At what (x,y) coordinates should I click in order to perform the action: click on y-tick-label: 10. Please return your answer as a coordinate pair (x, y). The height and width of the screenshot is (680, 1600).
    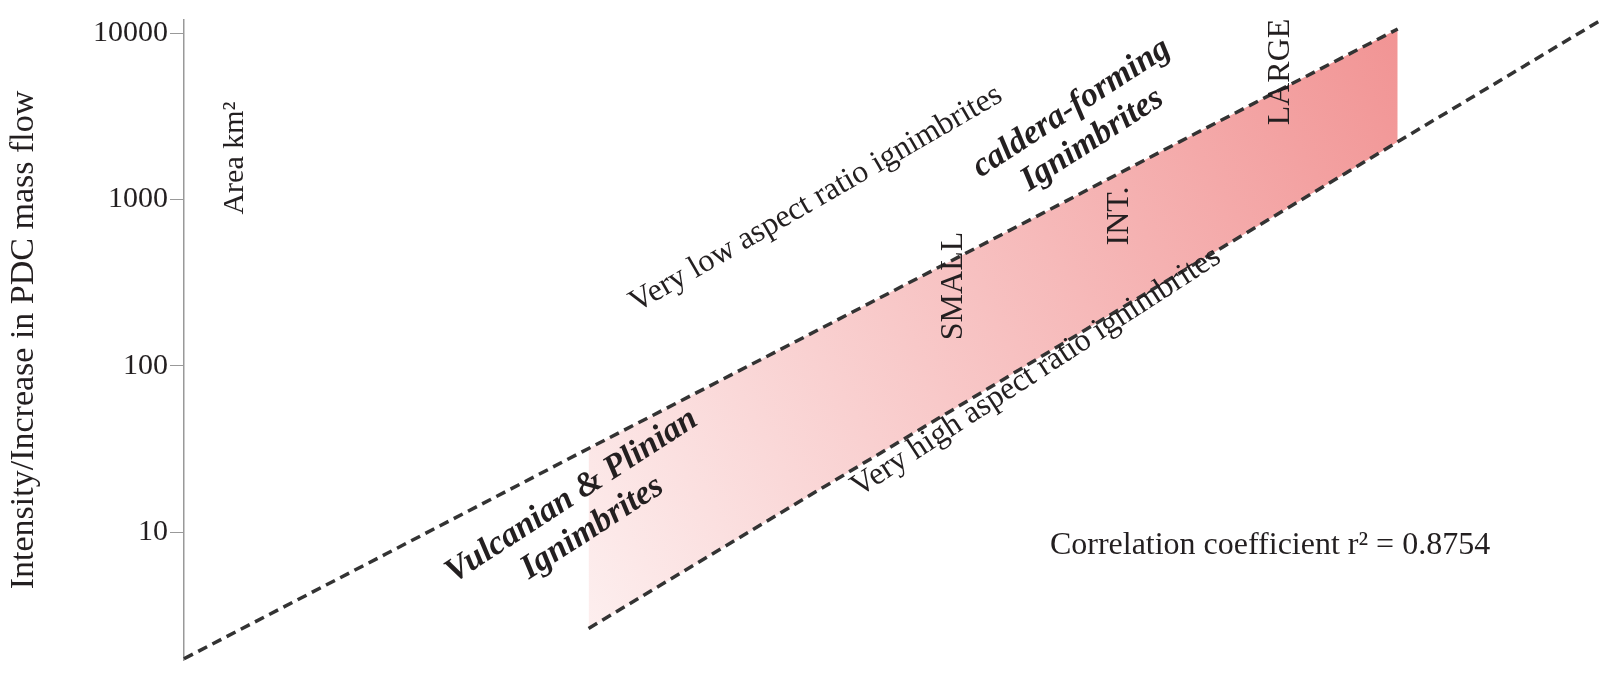
    Looking at the image, I should click on (153, 529).